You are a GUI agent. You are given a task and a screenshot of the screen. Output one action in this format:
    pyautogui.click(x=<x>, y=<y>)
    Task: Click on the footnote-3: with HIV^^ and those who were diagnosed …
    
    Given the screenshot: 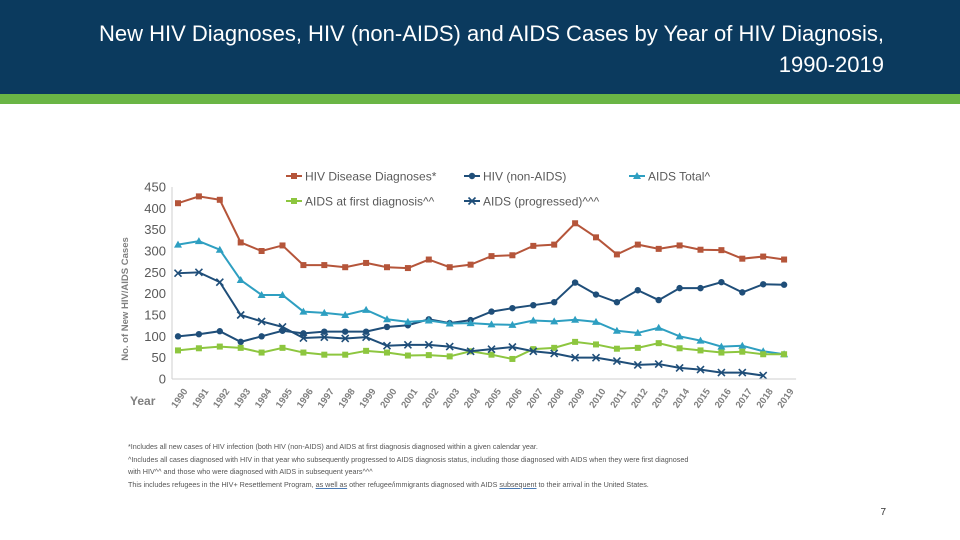 What is the action you would take?
    pyautogui.click(x=250, y=471)
    